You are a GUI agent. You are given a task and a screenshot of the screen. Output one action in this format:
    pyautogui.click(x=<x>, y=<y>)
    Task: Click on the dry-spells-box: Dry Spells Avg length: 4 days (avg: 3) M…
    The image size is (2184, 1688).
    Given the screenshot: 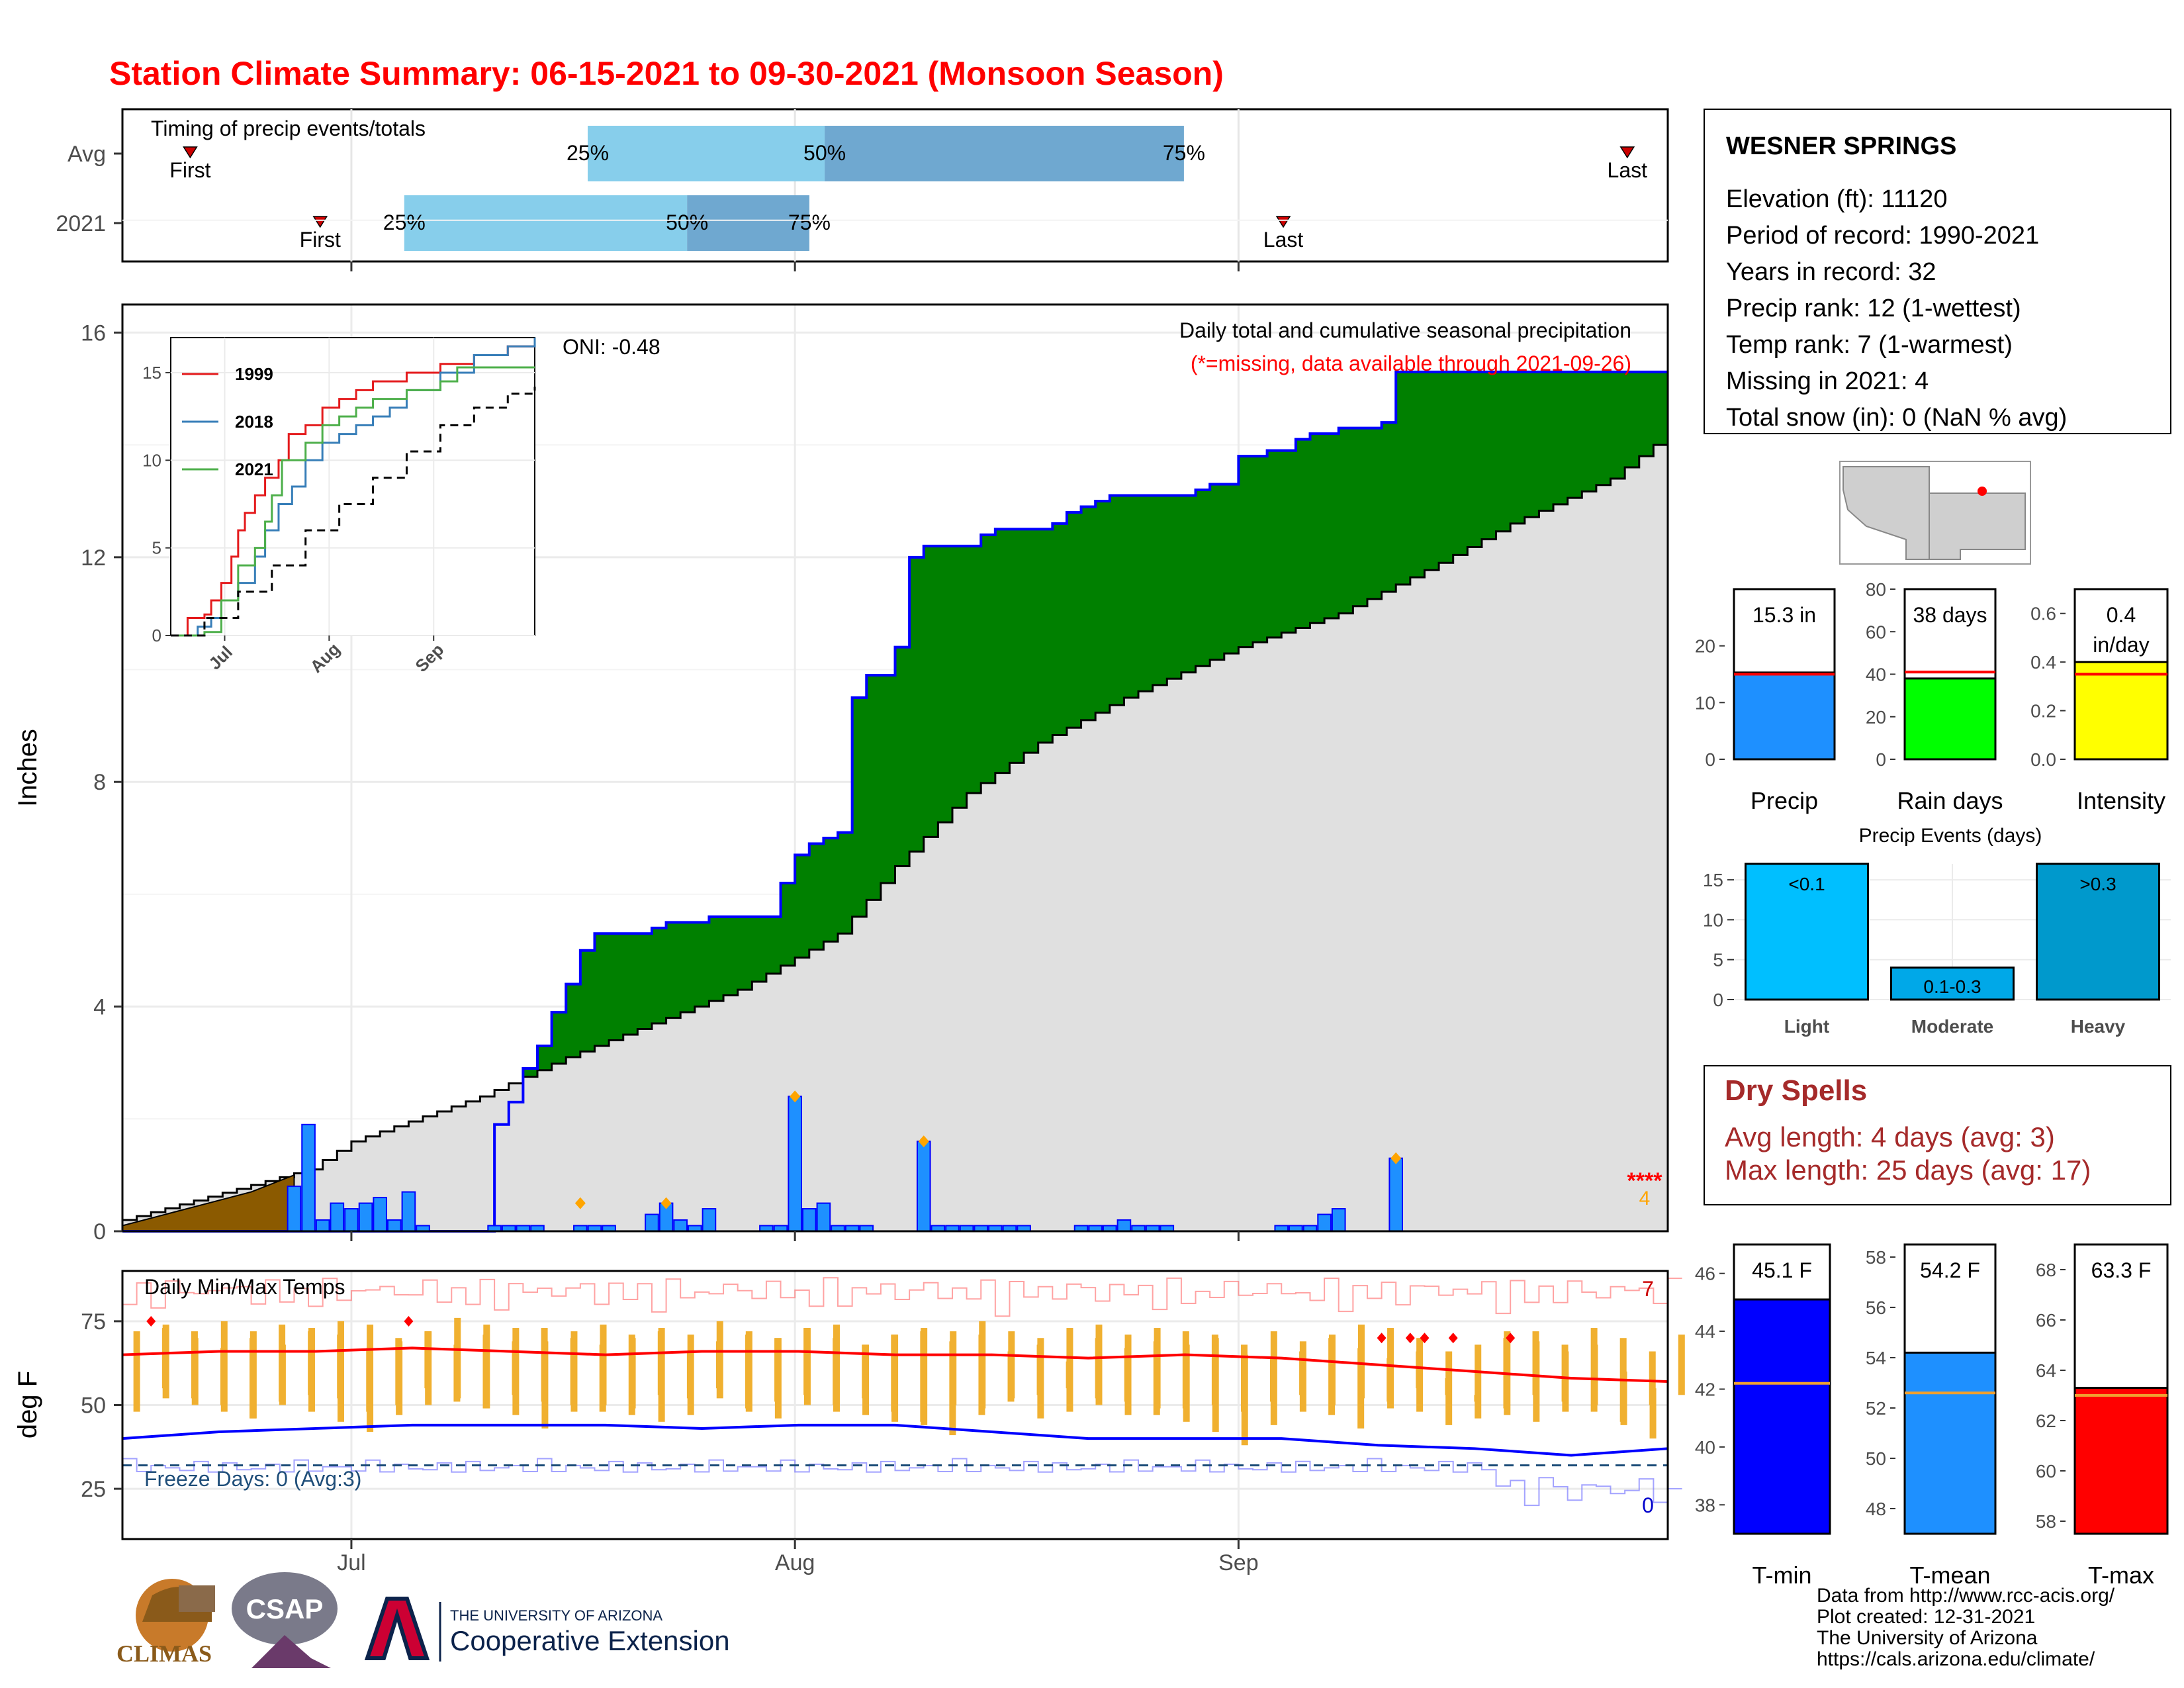 What is the action you would take?
    pyautogui.click(x=1937, y=1135)
    